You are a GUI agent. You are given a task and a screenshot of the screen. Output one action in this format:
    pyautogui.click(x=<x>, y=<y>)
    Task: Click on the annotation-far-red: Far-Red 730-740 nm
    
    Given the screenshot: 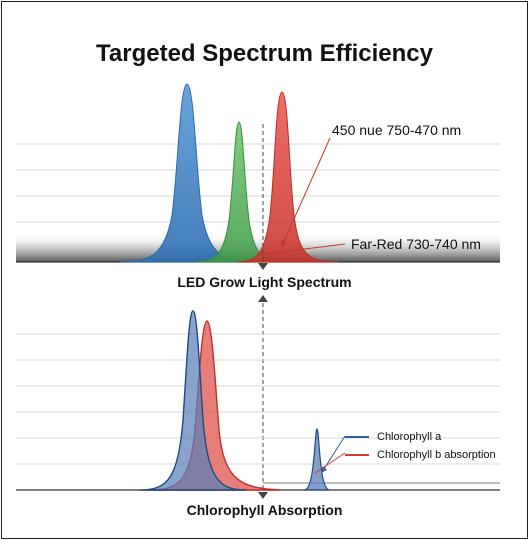 What is the action you would take?
    pyautogui.click(x=416, y=244)
    